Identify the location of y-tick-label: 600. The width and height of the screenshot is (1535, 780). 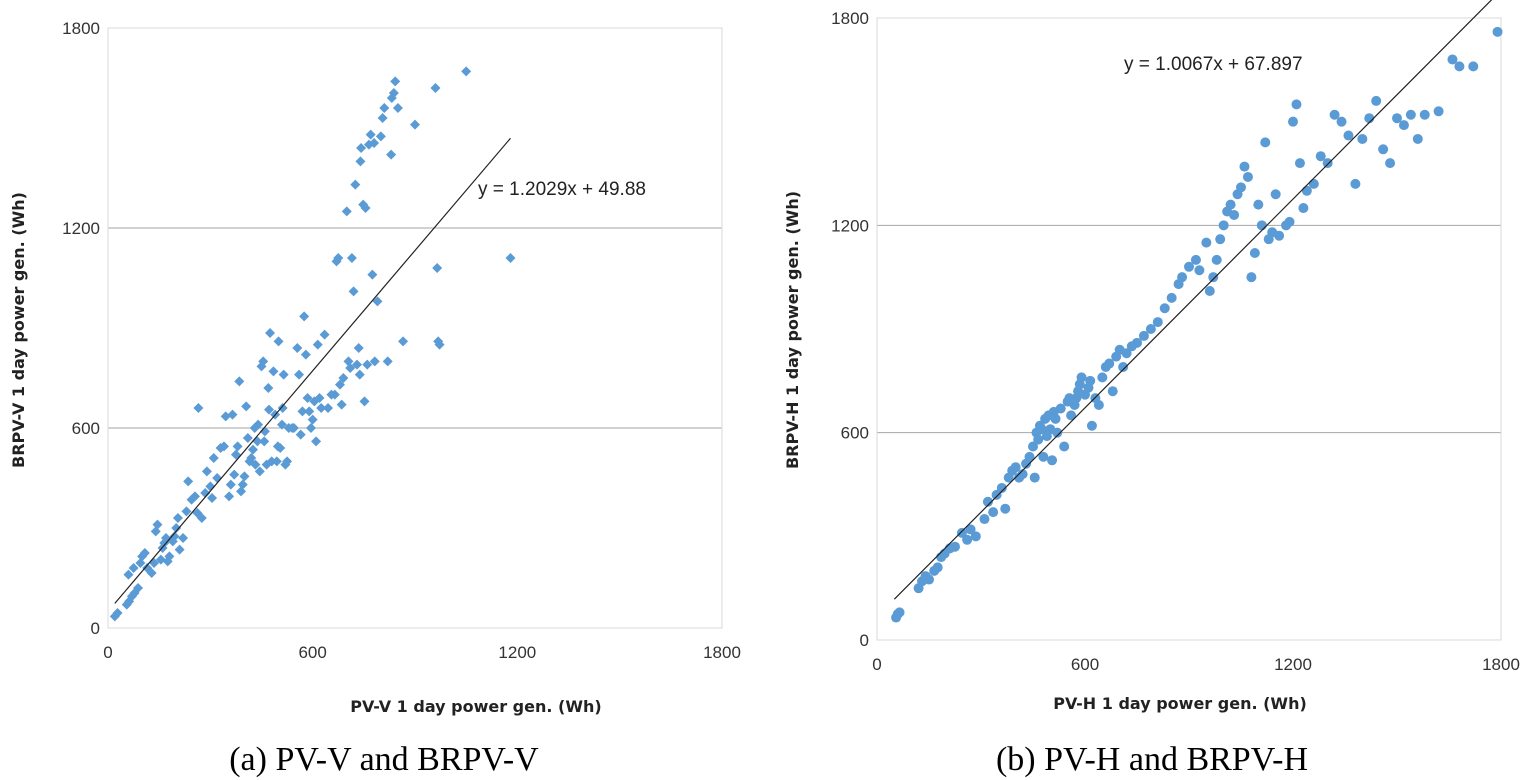
(86, 428).